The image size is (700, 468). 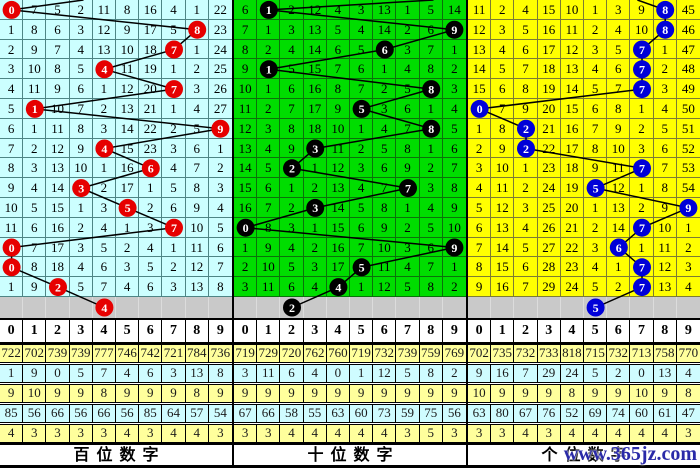 I want to click on grid-cell: 25, so click(x=549, y=207).